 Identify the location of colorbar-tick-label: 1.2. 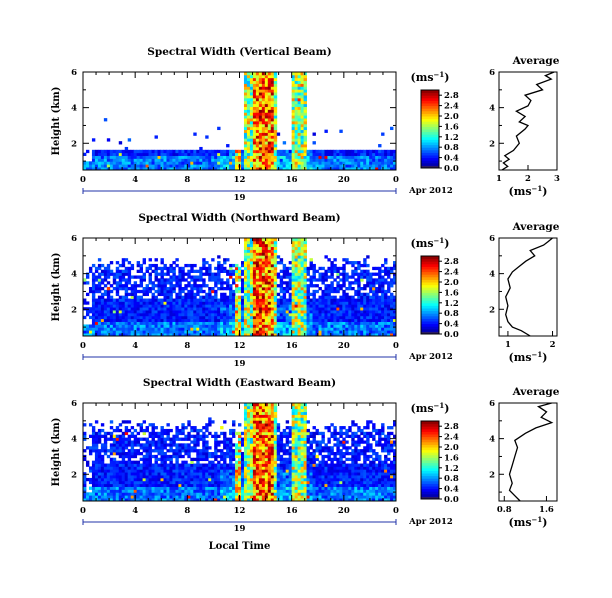
(451, 304).